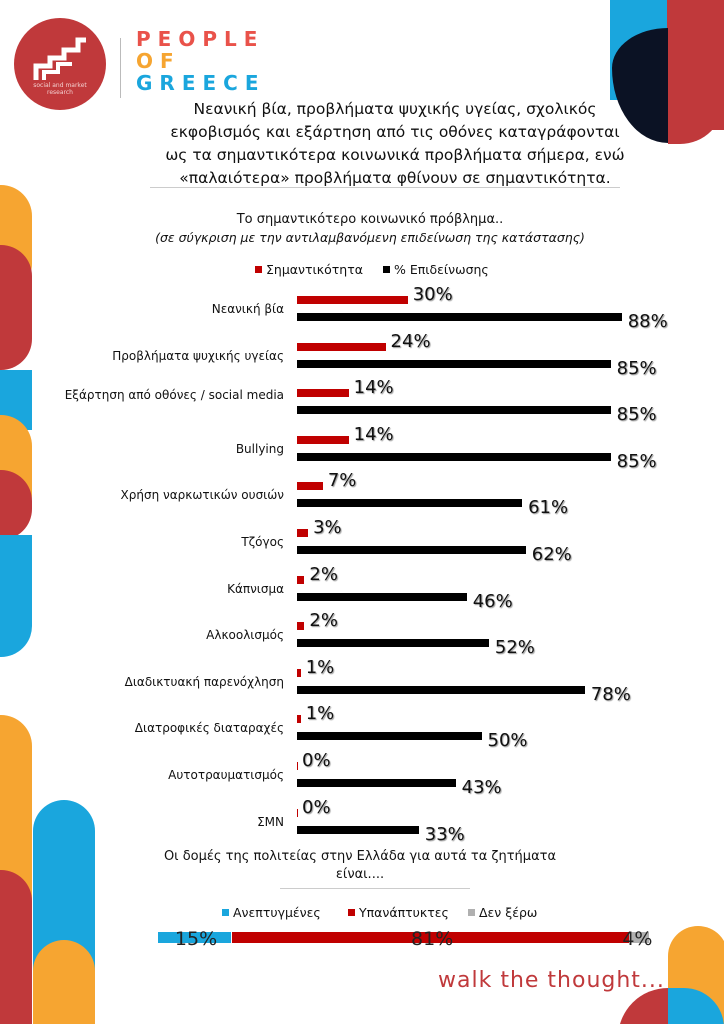  I want to click on structures-legend-item: Ανεπτυγμένες, so click(271, 912).